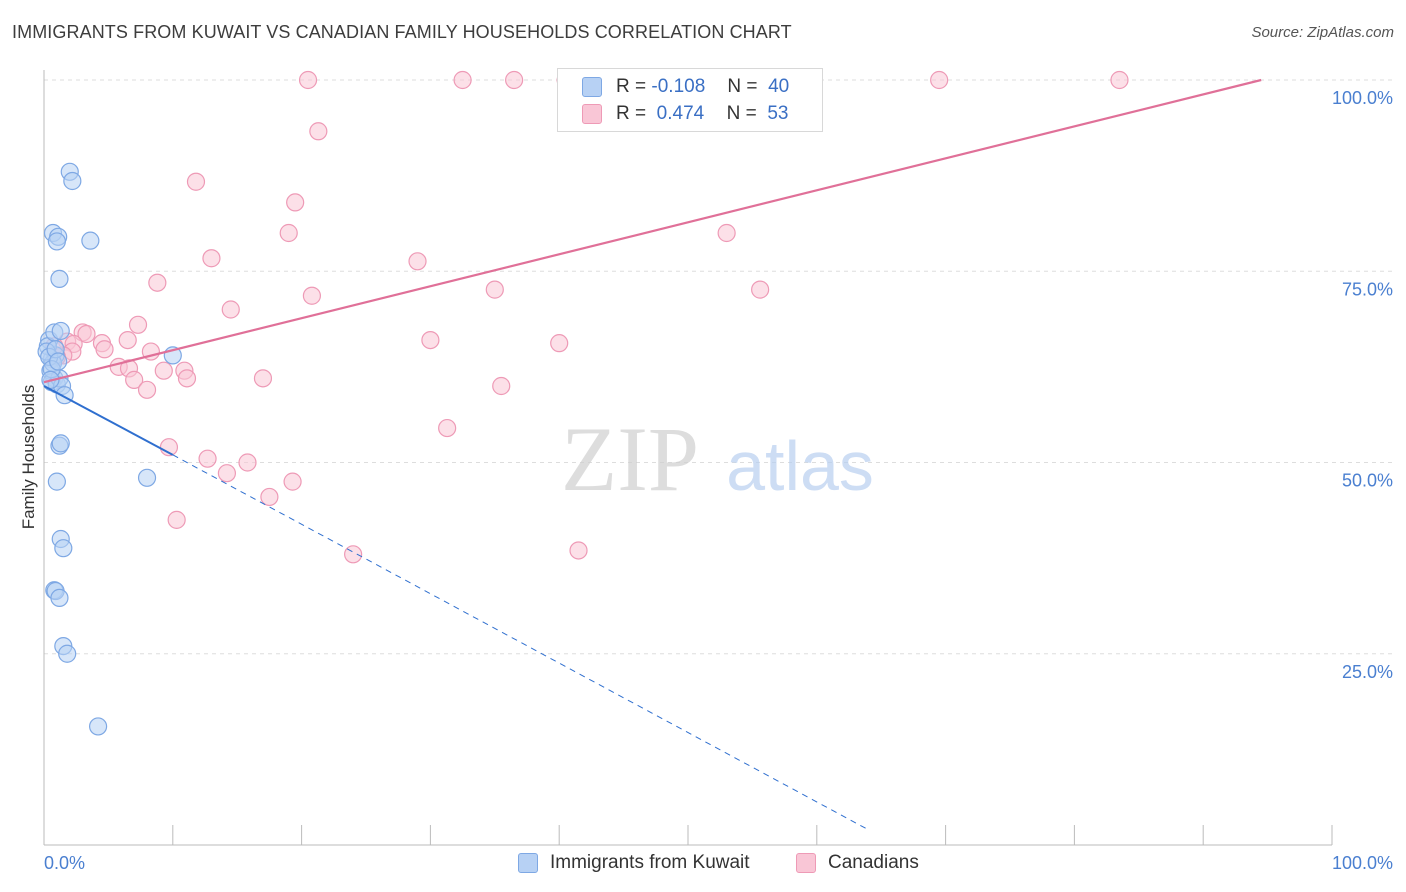  Describe the element at coordinates (690, 100) in the screenshot. I see `stats-legend-box: R = -0.108 N = 40 R = 0.474 N = 53` at that location.